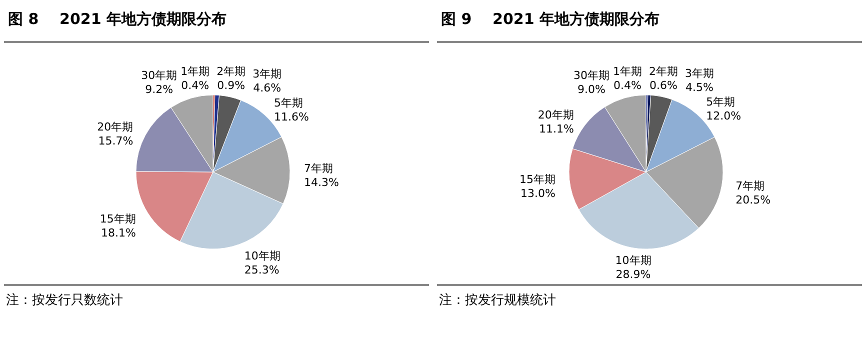  What do you see at coordinates (724, 116) in the screenshot?
I see `data-label: 12.0%` at bounding box center [724, 116].